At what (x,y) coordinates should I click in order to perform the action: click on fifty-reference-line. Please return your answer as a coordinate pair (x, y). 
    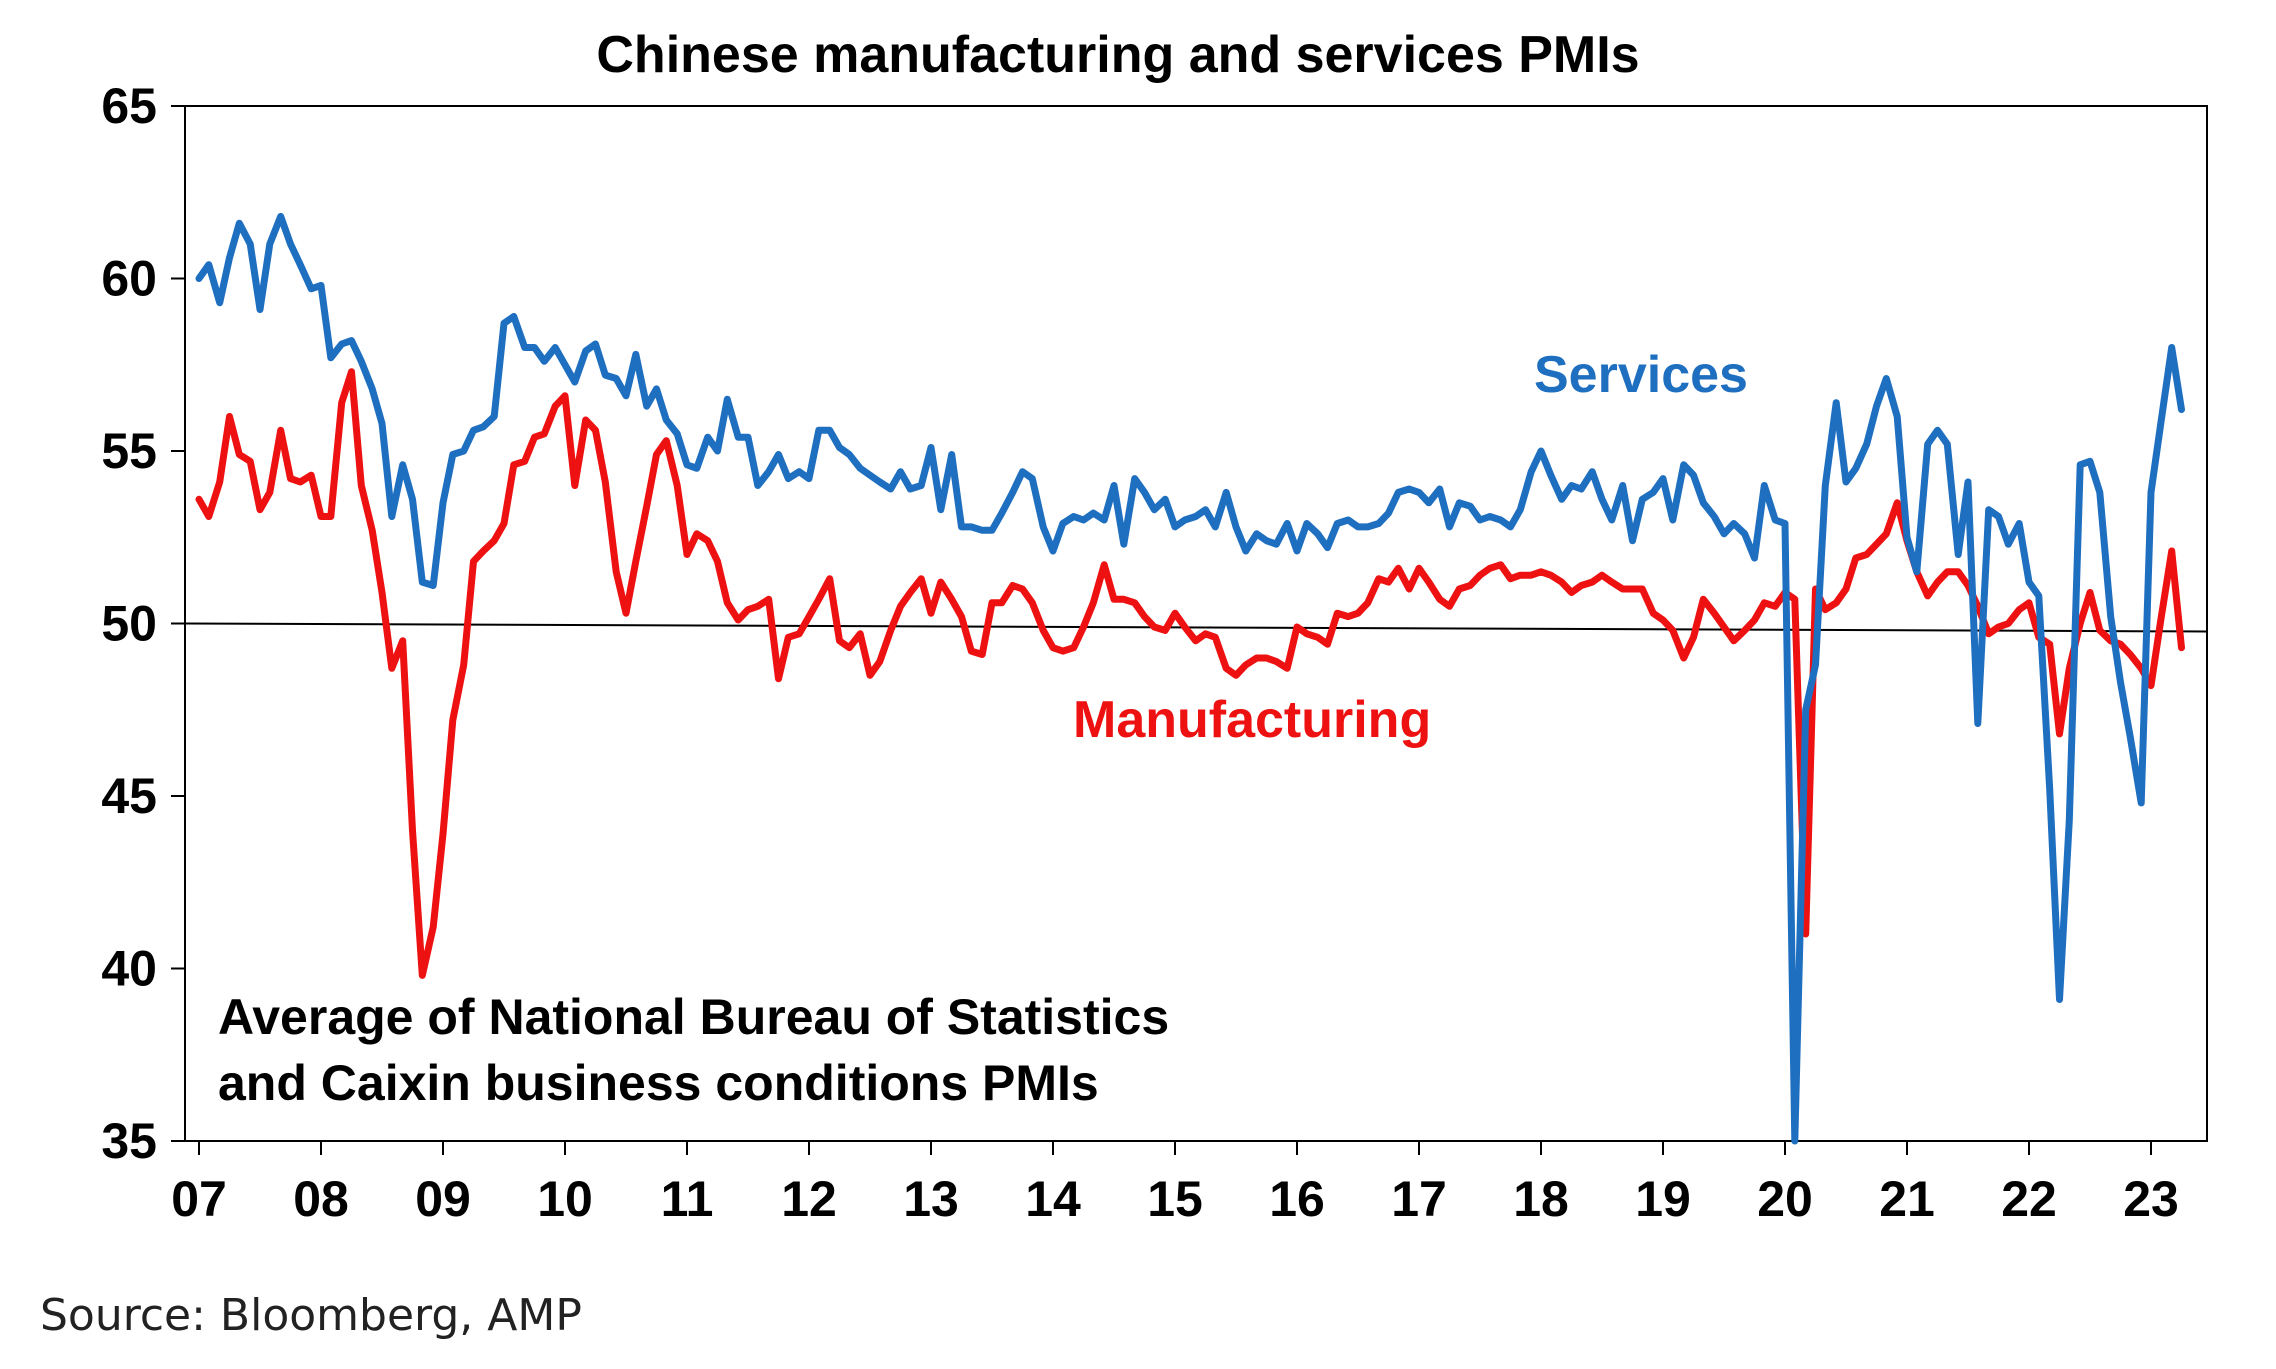
    Looking at the image, I should click on (1196, 627).